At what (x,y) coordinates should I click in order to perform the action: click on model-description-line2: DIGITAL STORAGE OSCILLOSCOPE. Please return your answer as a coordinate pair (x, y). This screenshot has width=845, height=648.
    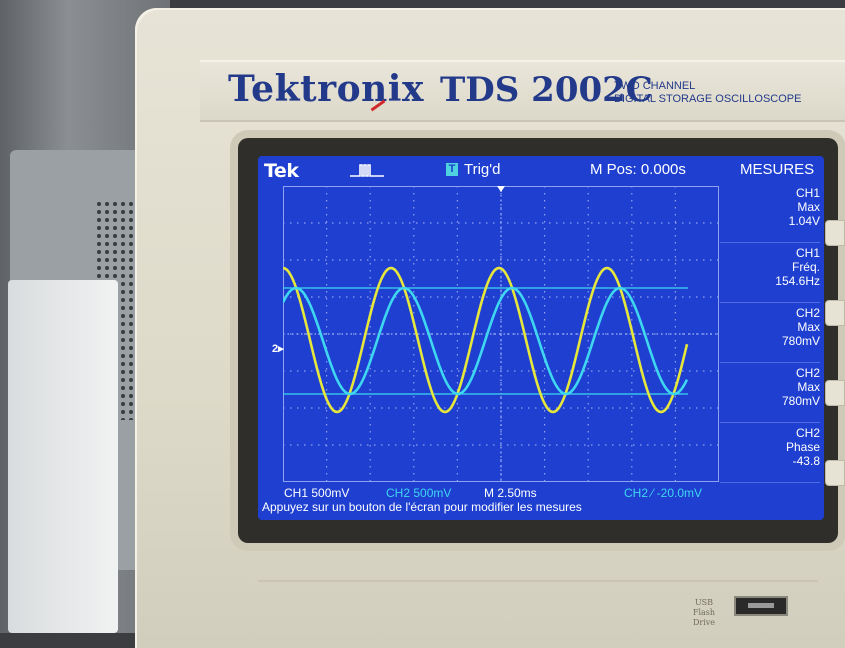
    Looking at the image, I should click on (708, 99).